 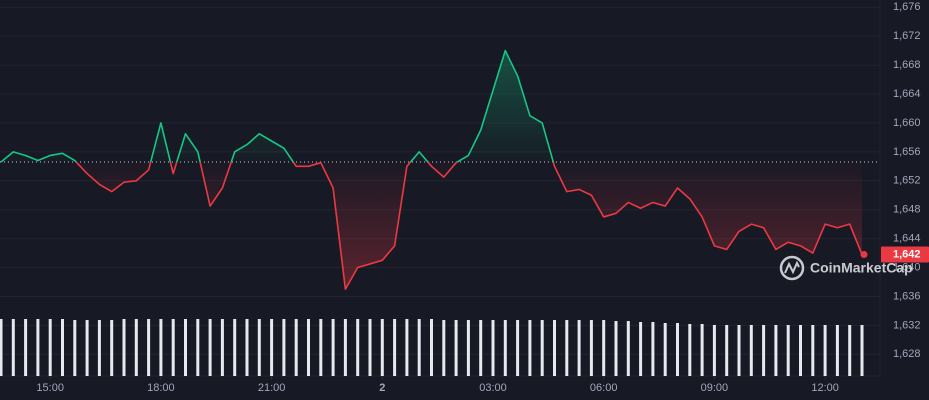 I want to click on y-tick-label: 1,656, so click(x=907, y=152).